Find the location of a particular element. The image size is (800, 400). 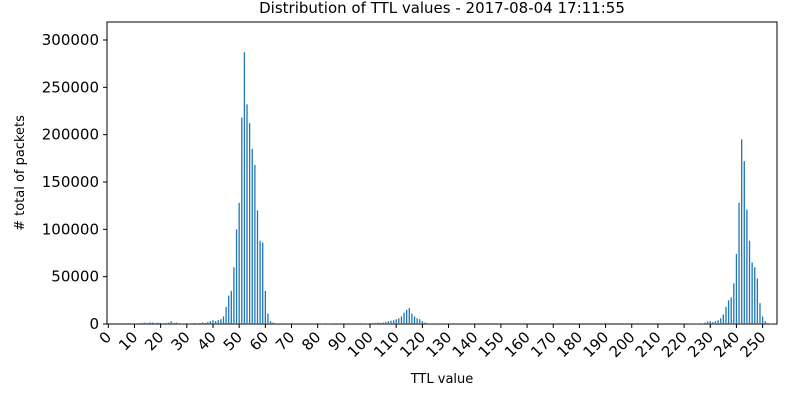

x-tick-label: 20 is located at coordinates (154, 341).